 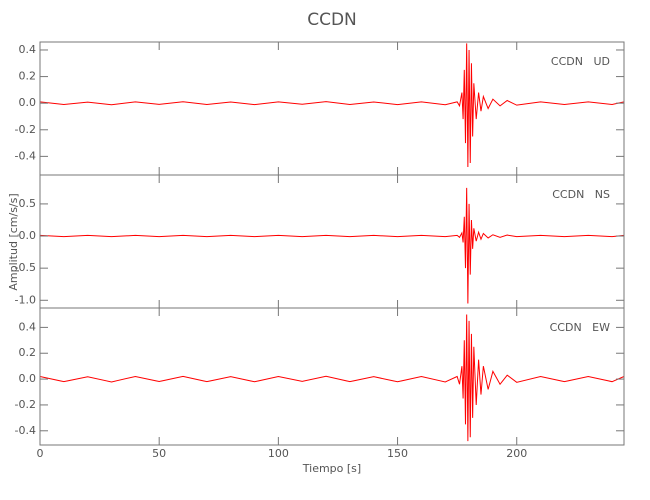 What do you see at coordinates (397, 453) in the screenshot?
I see `x-tick-label: 150` at bounding box center [397, 453].